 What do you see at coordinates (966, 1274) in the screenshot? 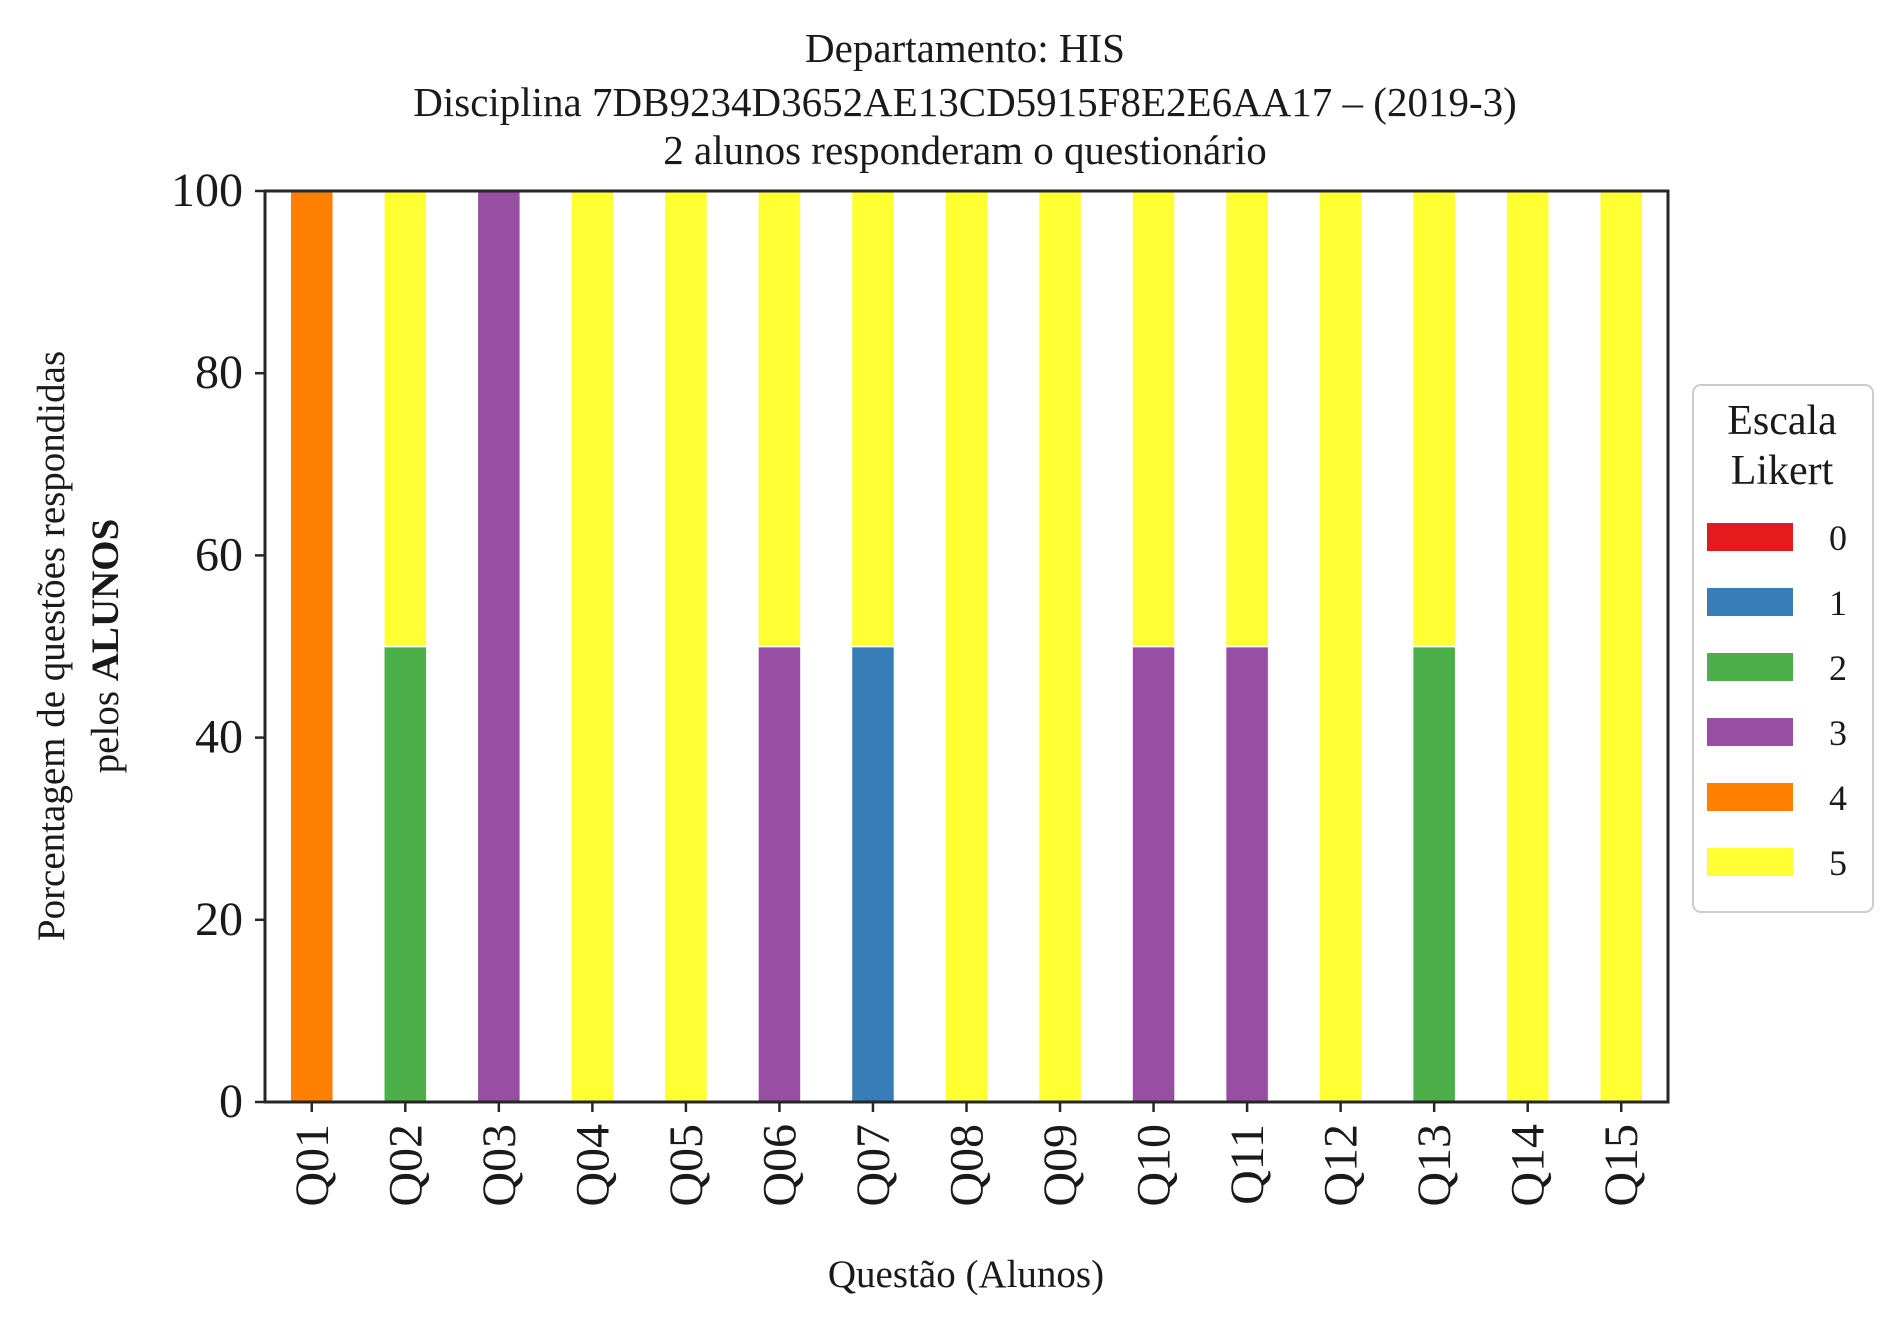
I see `x-axis-label: Questão (Alunos)` at bounding box center [966, 1274].